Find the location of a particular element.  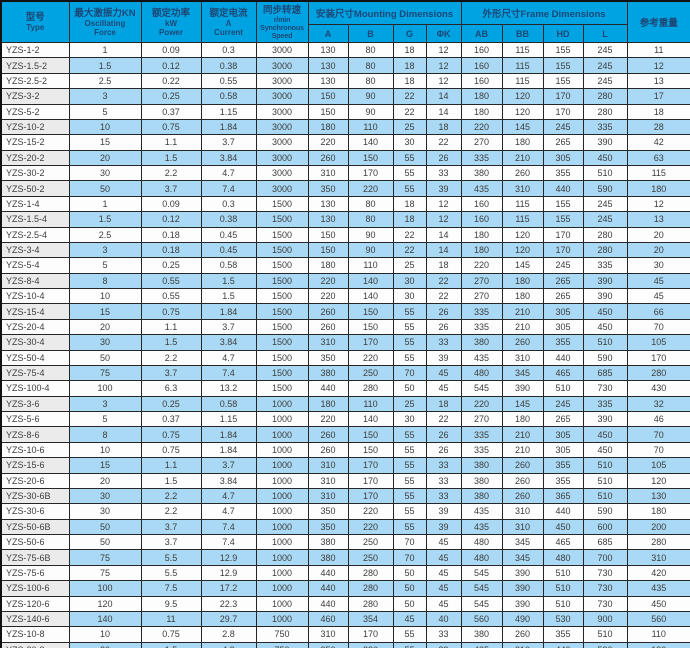

value-cell: 335 is located at coordinates (605, 404).